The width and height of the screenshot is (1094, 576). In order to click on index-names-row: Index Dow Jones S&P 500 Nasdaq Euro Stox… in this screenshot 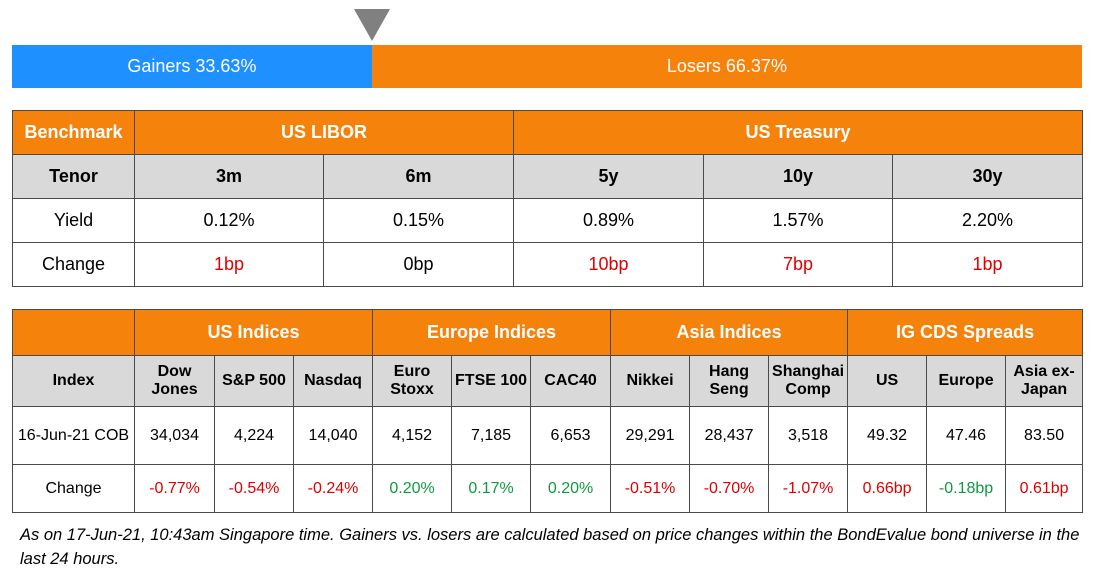, I will do `click(548, 381)`.